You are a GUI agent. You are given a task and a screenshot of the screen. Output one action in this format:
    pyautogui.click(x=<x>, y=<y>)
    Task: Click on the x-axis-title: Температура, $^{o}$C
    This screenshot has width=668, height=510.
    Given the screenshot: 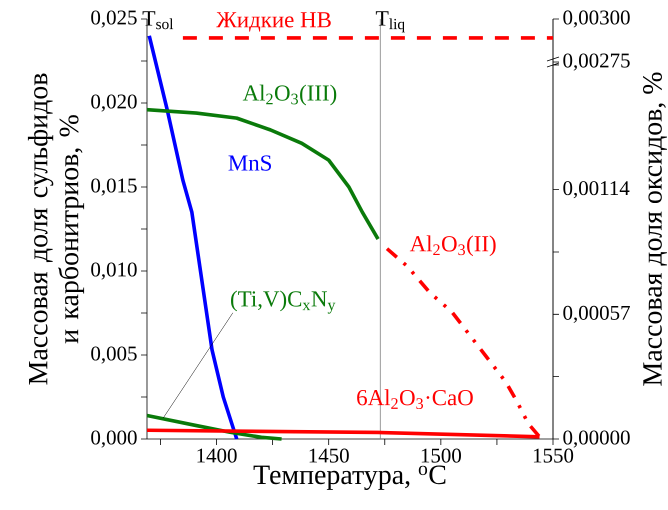 What is the action you would take?
    pyautogui.click(x=350, y=477)
    